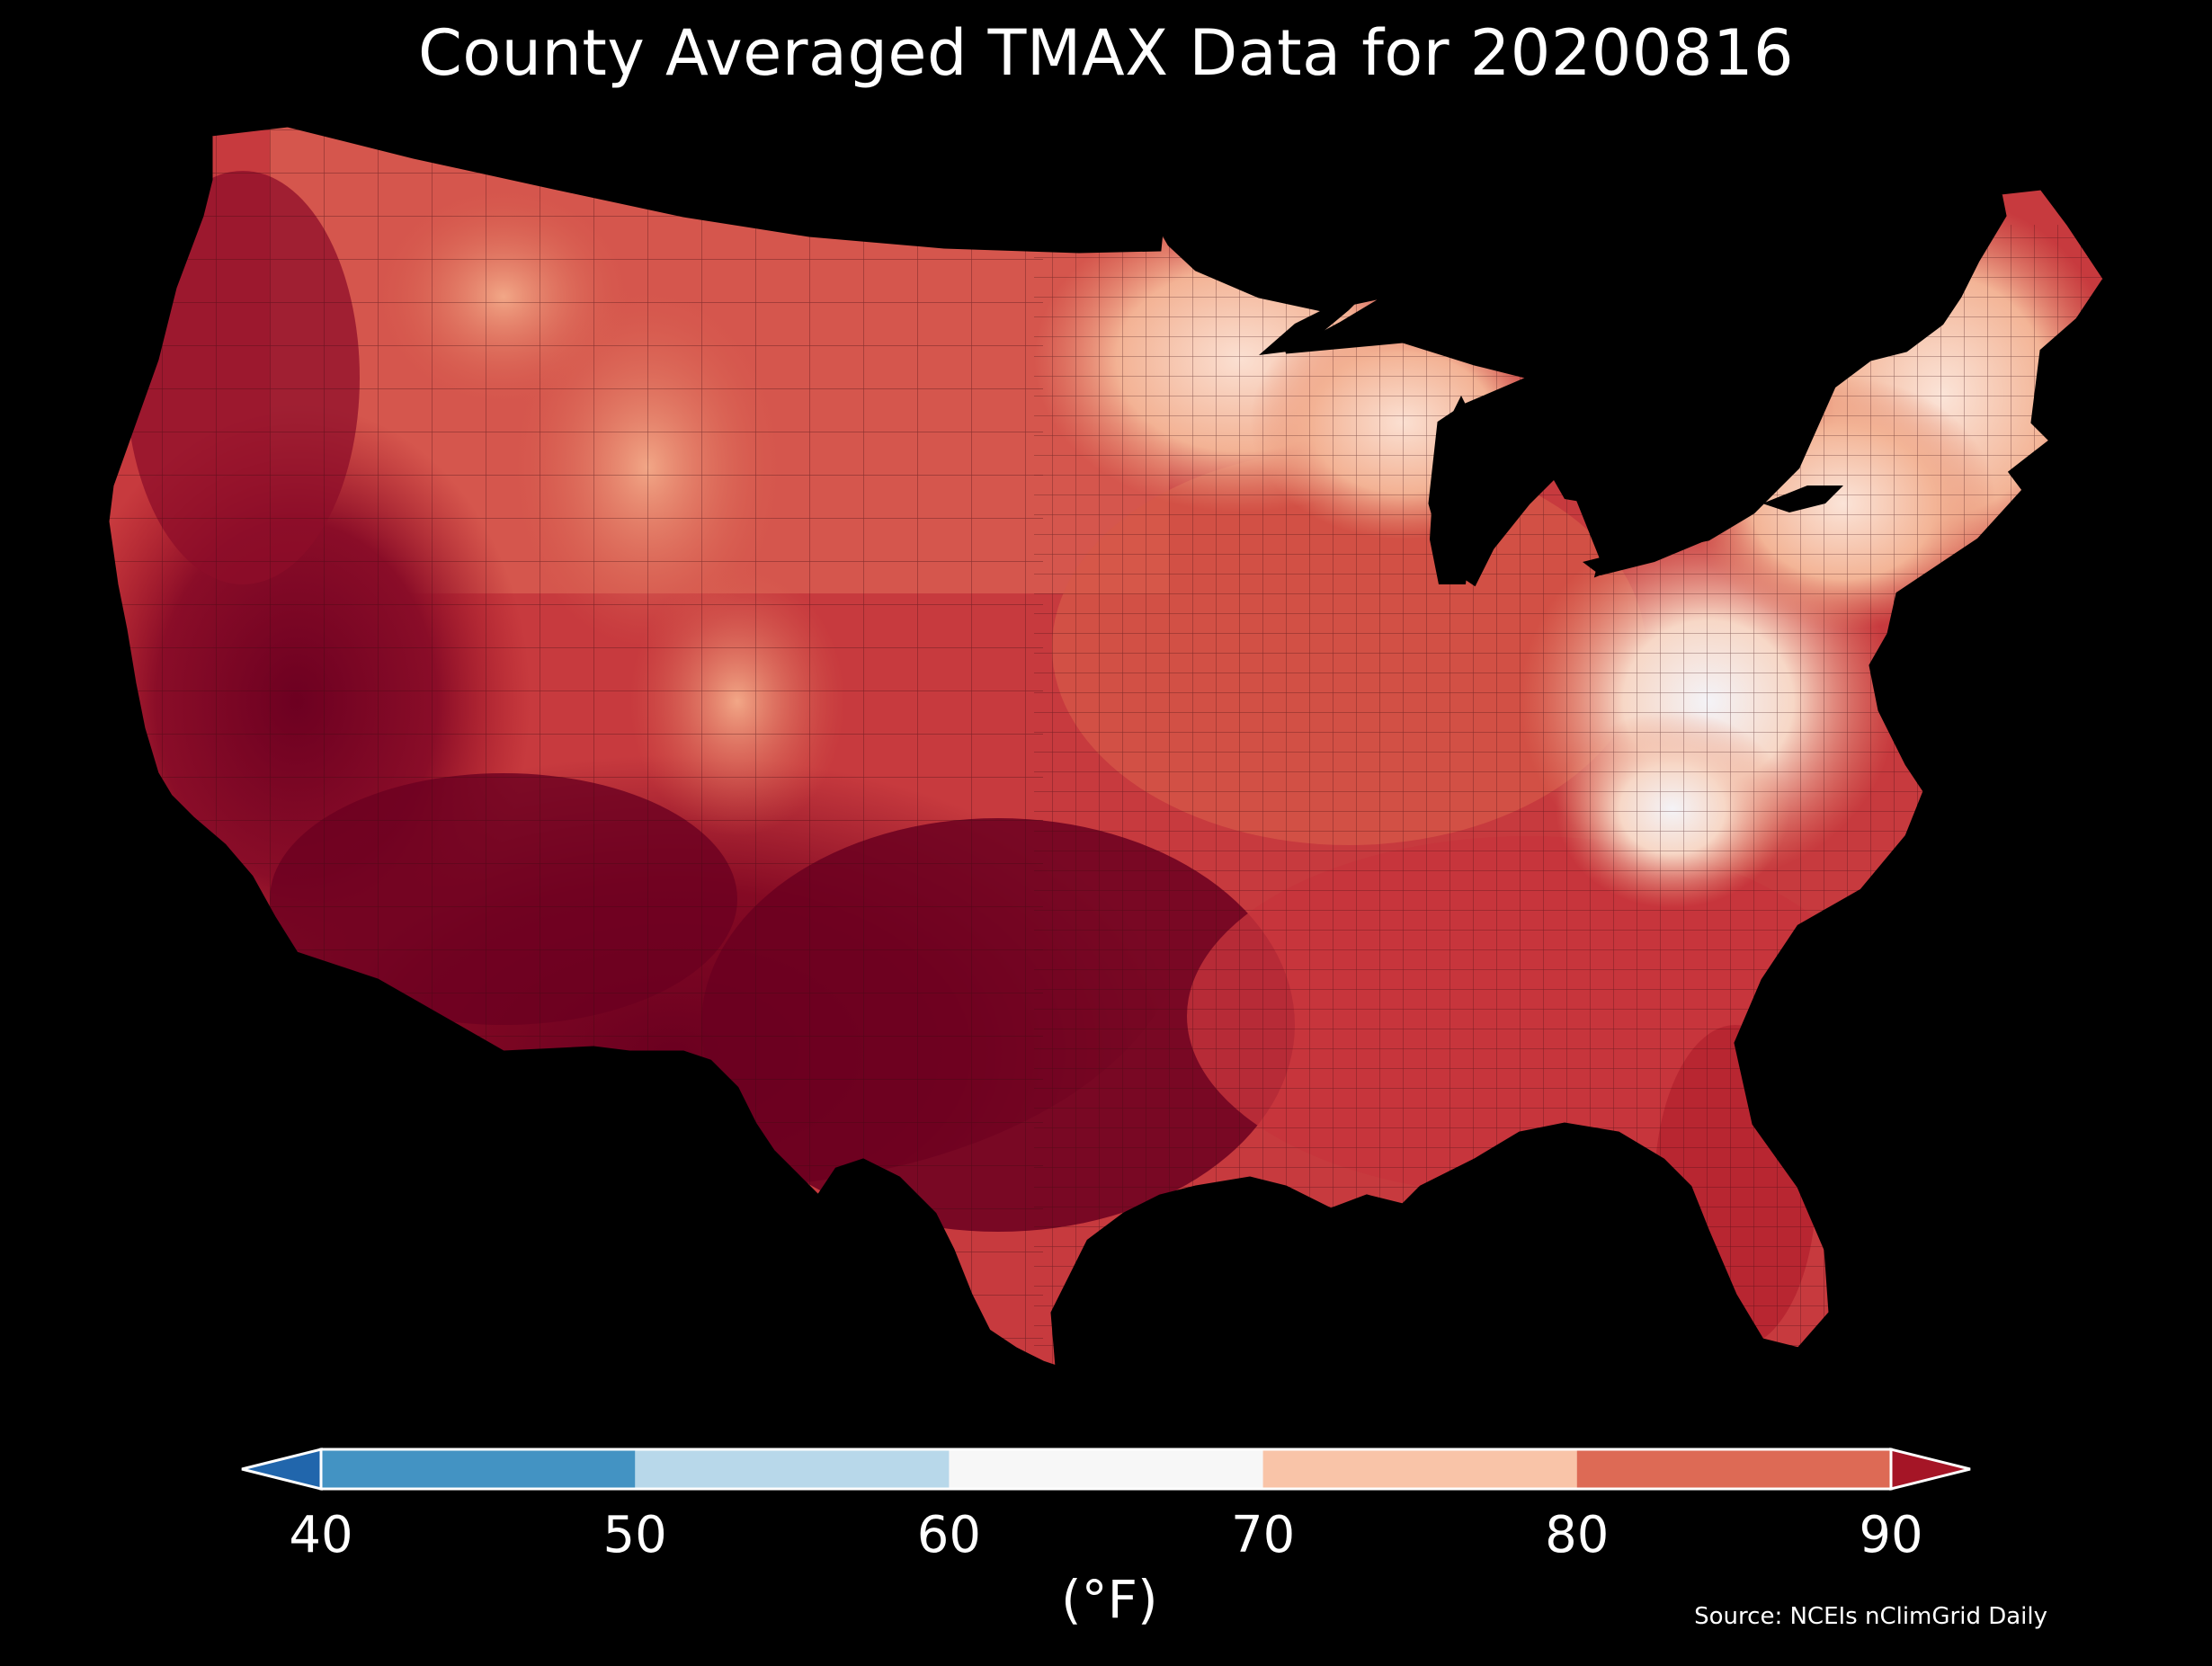 The height and width of the screenshot is (1666, 2212). Describe the element at coordinates (1106, 53) in the screenshot. I see `page-title: County Averaged TMAX Data for 20200816` at that location.